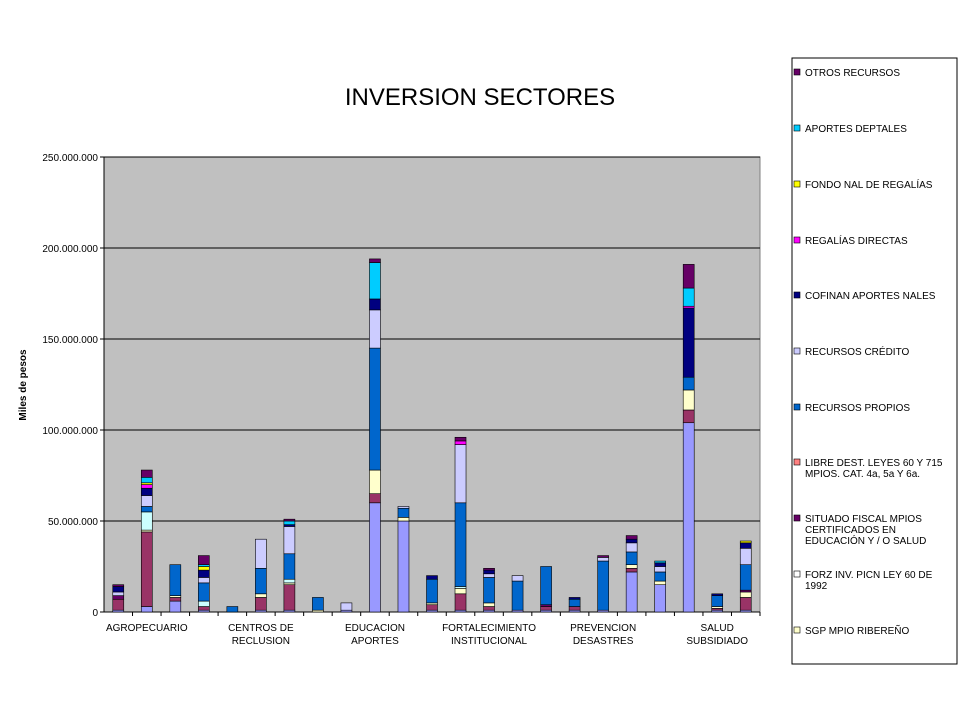 The height and width of the screenshot is (720, 960). I want to click on x-tick-label: CENTROS DE, so click(261, 628).